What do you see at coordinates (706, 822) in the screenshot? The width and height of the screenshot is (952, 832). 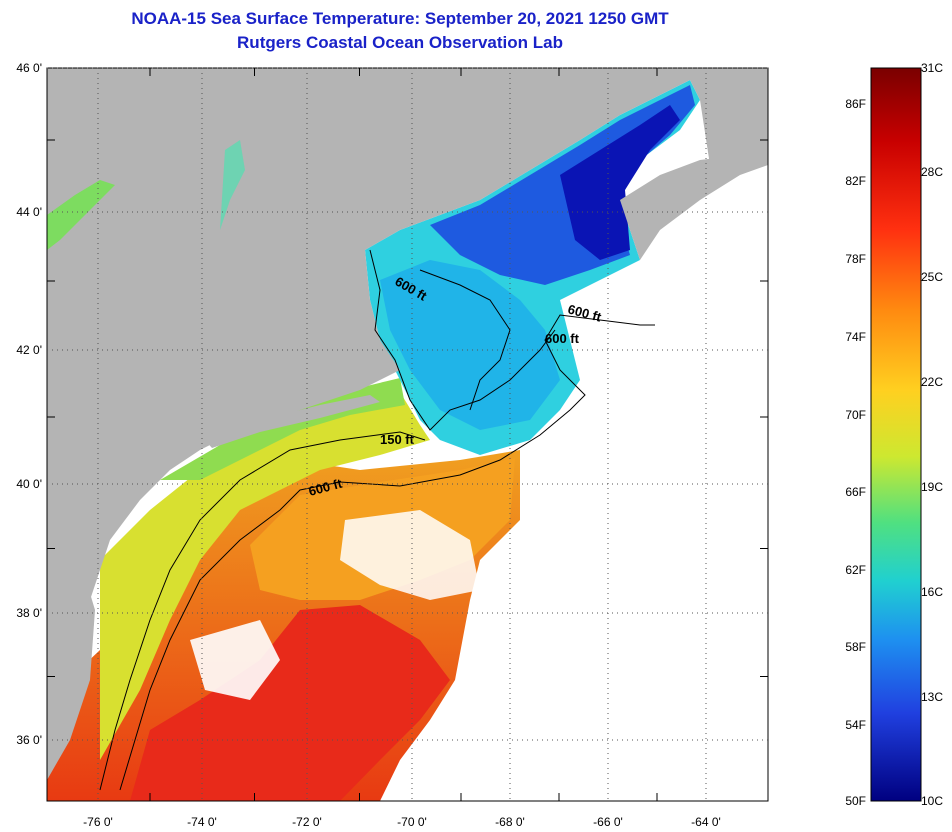 I see `lon-label: -64 0'` at bounding box center [706, 822].